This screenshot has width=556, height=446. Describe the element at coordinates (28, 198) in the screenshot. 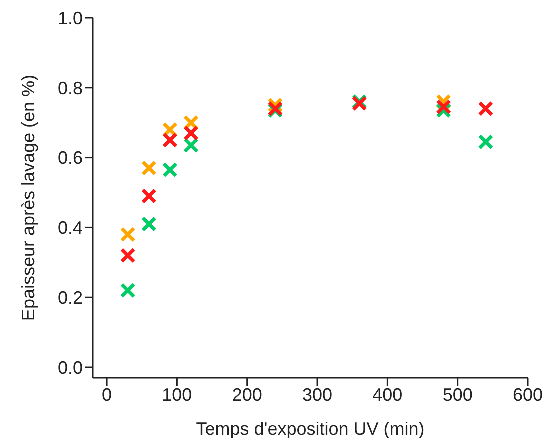

I see `y-axis-title: Epaisseur après lavage (en %)` at that location.